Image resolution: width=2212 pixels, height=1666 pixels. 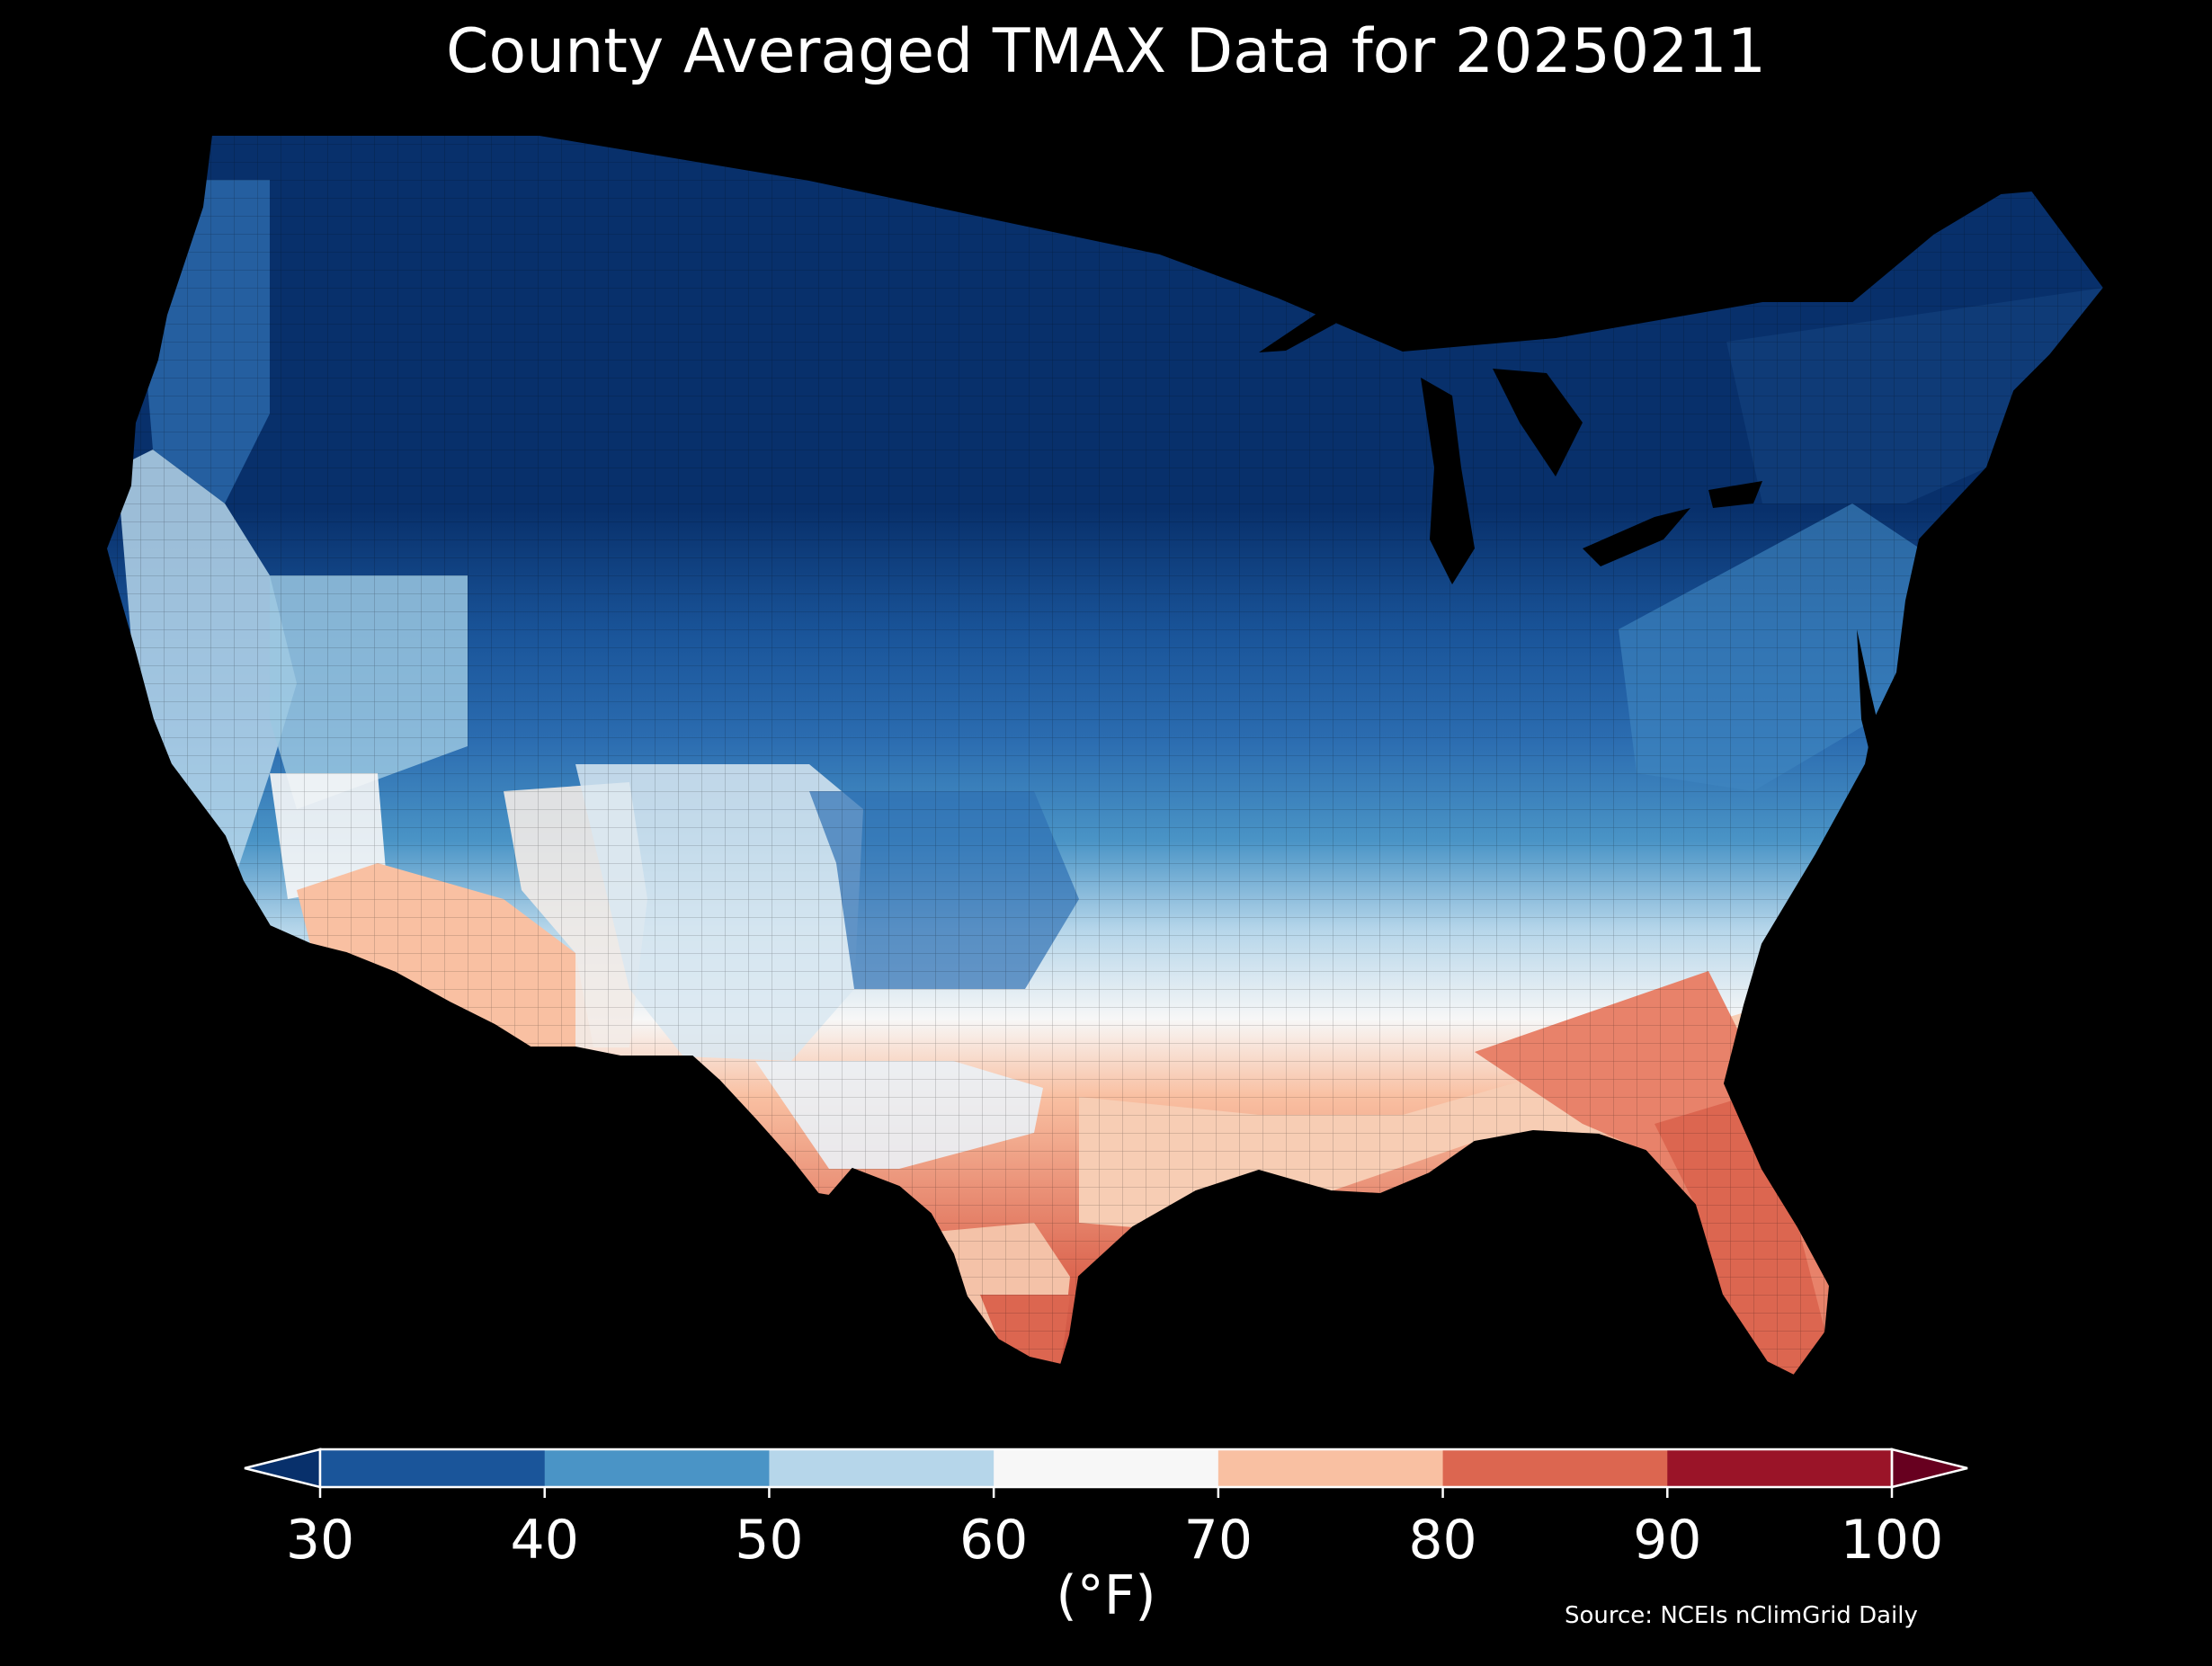 What do you see at coordinates (1106, 51) in the screenshot?
I see `page-title: County Averaged TMAX Data for 20250211` at bounding box center [1106, 51].